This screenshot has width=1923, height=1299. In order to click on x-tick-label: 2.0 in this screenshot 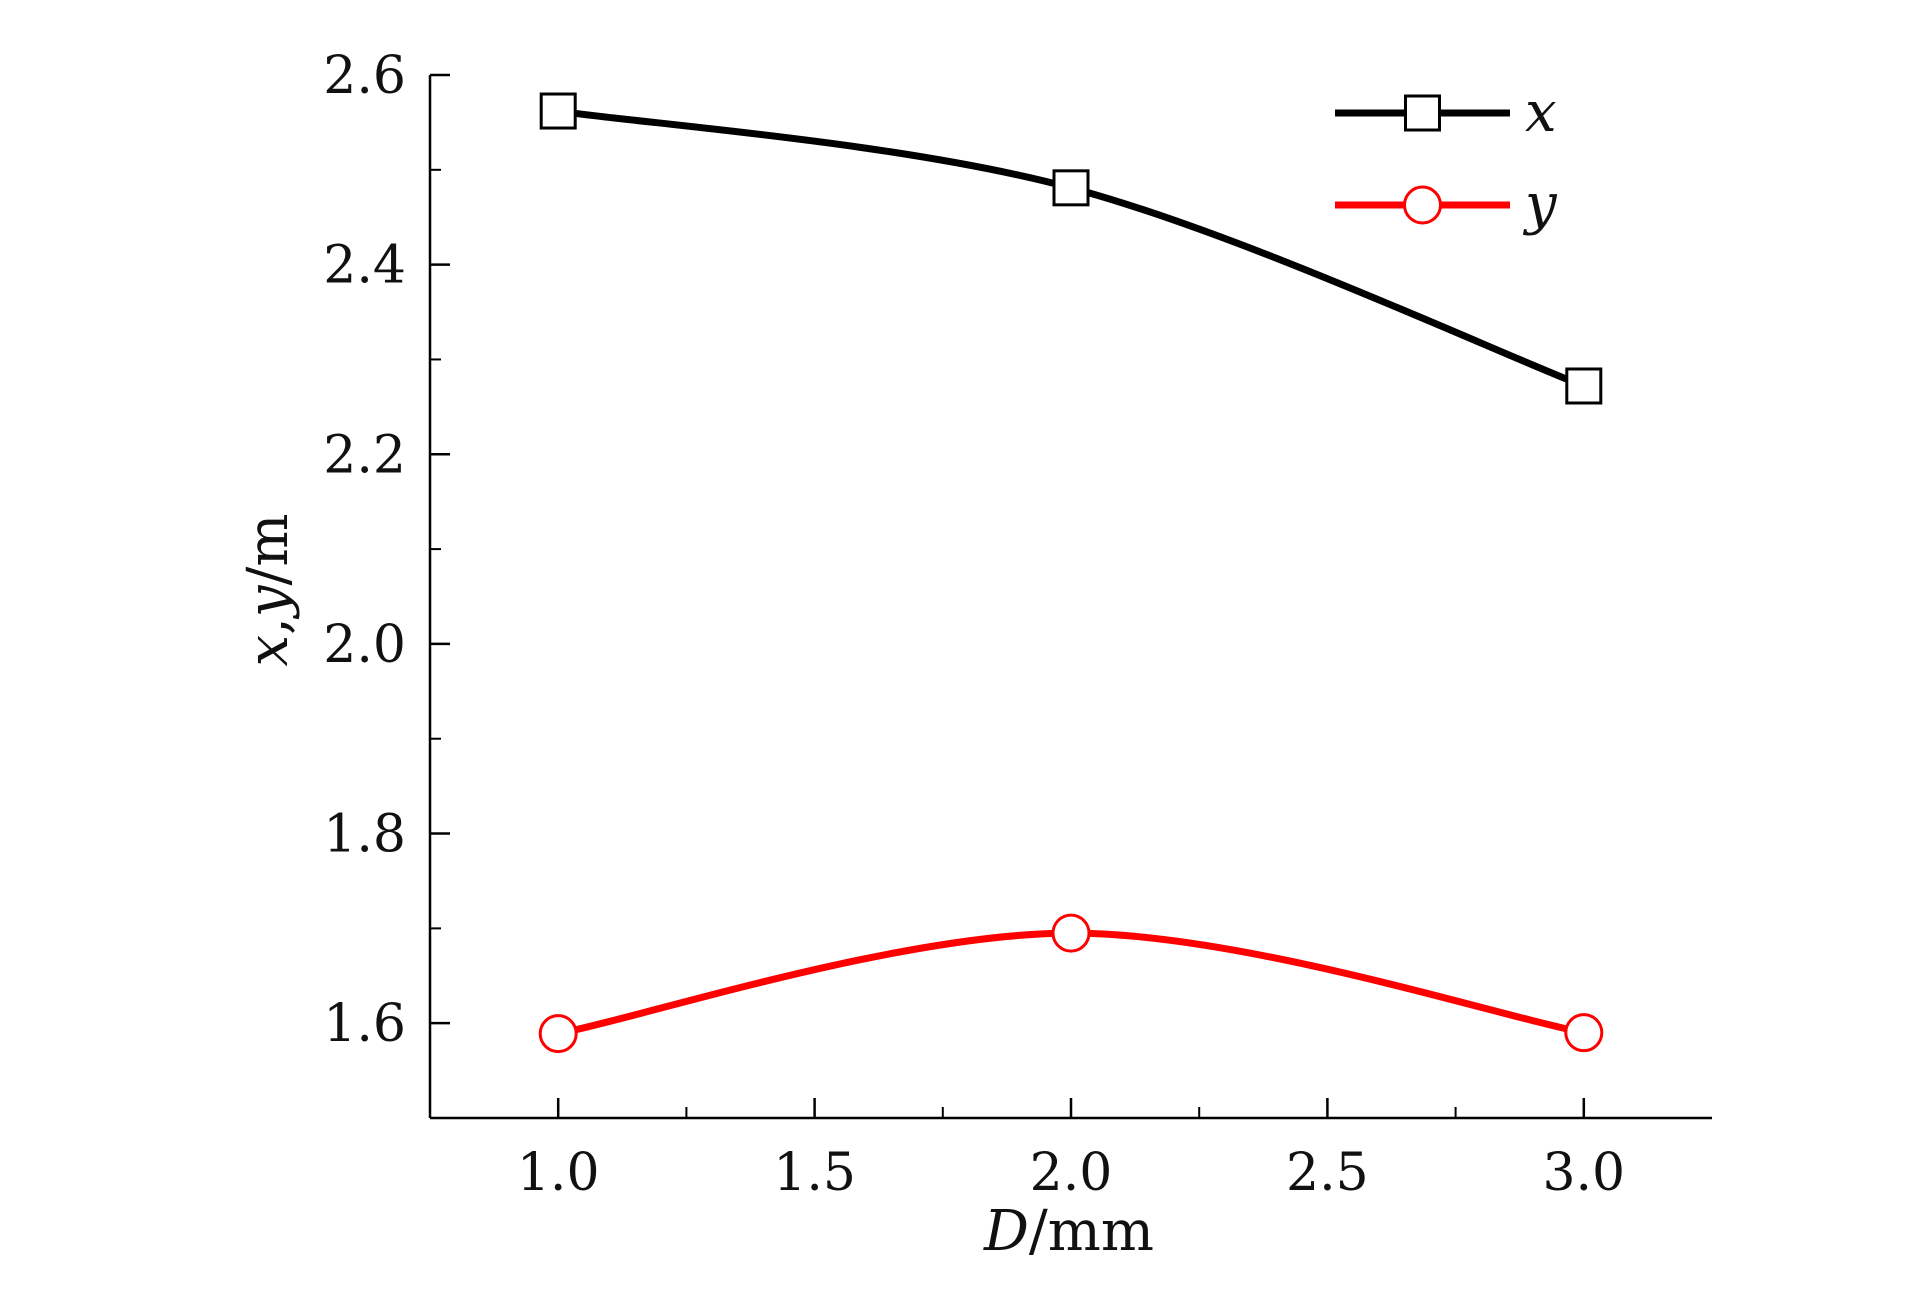, I will do `click(1071, 1173)`.